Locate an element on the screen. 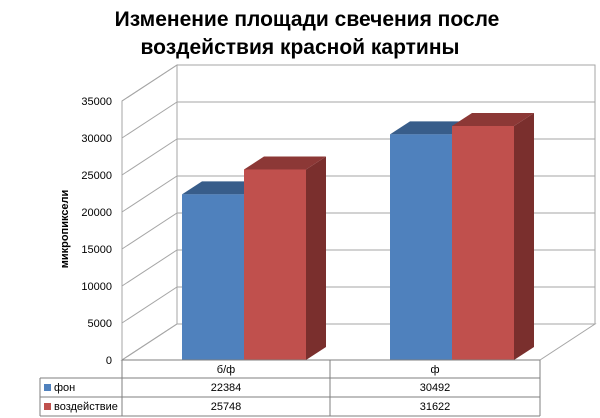 The width and height of the screenshot is (600, 418). legend-label: фон is located at coordinates (64, 388).